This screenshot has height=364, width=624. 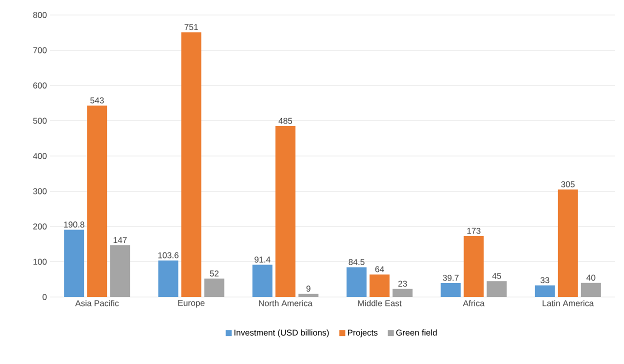 I want to click on y-tick-label: 600, so click(x=40, y=85).